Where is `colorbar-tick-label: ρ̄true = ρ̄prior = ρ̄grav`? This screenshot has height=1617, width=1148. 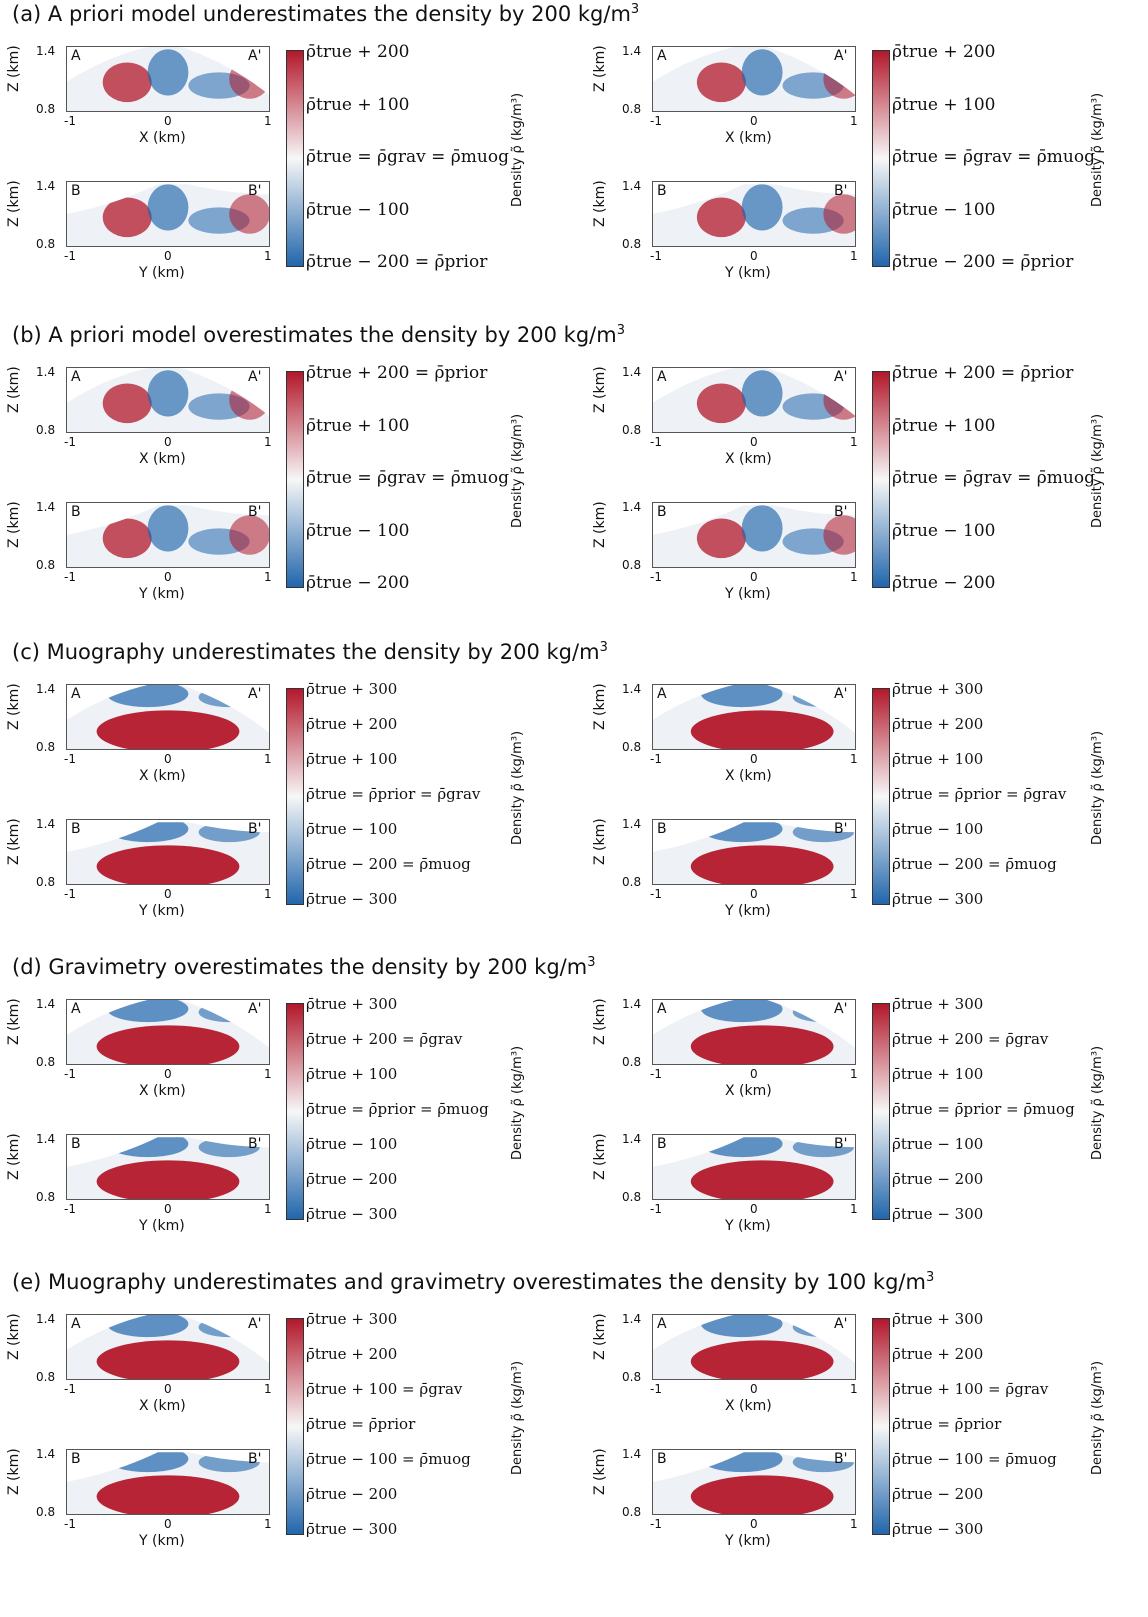 colorbar-tick-label: ρ̄true = ρ̄prior = ρ̄grav is located at coordinates (393, 794).